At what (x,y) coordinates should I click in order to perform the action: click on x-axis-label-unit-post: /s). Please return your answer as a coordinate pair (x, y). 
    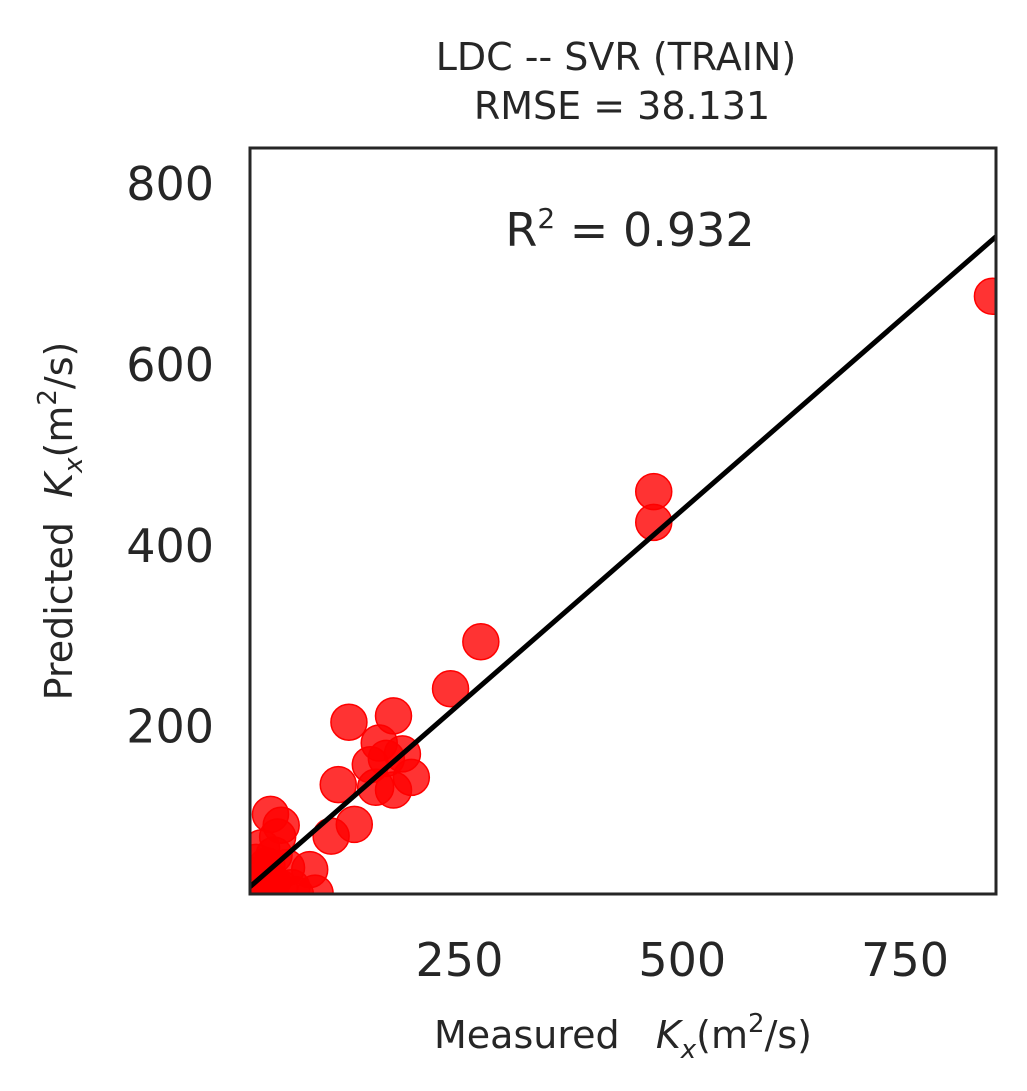
    Looking at the image, I should click on (788, 1035).